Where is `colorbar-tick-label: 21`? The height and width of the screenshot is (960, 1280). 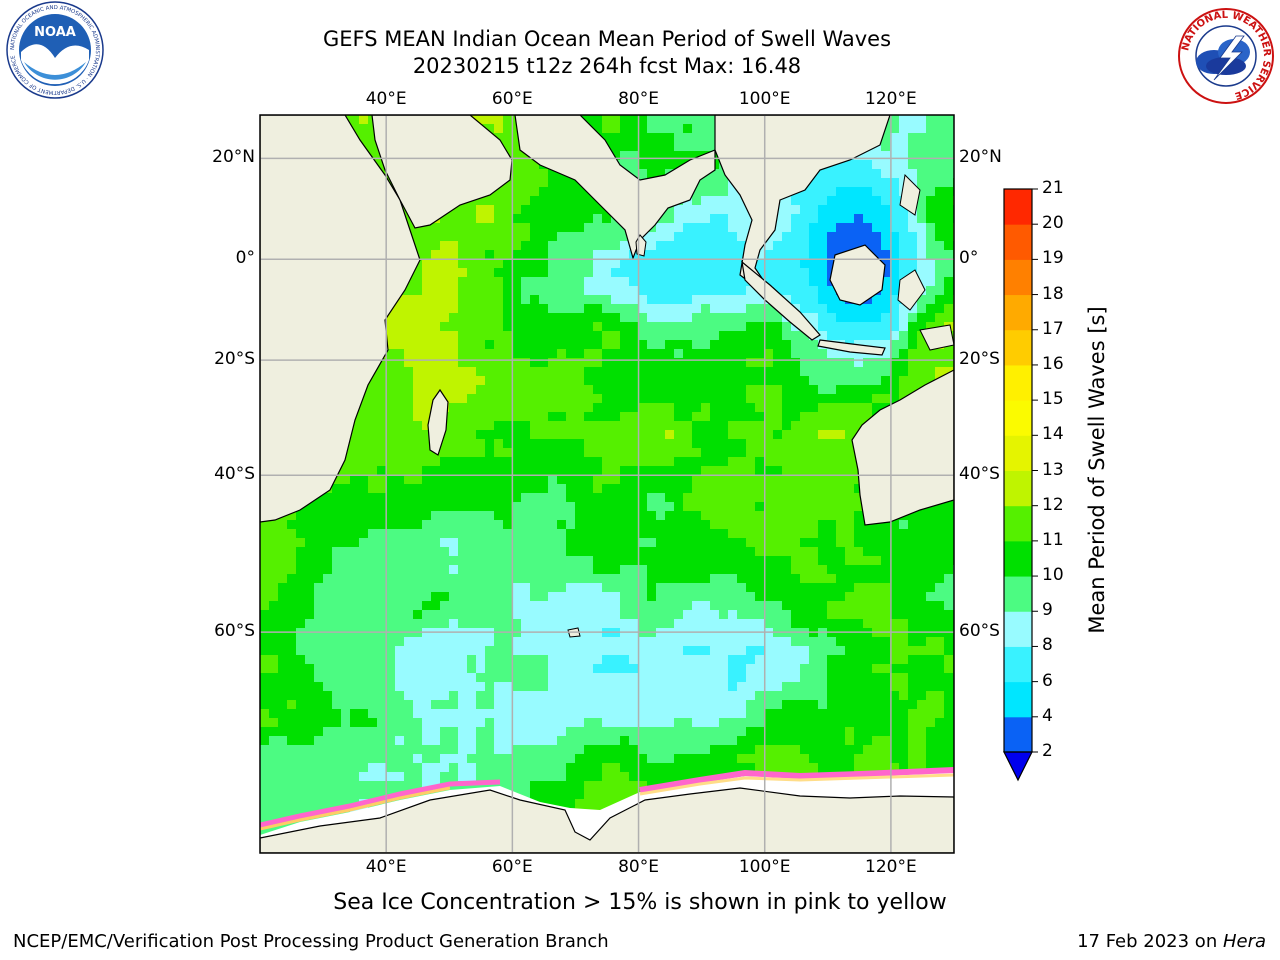 colorbar-tick-label: 21 is located at coordinates (1053, 188).